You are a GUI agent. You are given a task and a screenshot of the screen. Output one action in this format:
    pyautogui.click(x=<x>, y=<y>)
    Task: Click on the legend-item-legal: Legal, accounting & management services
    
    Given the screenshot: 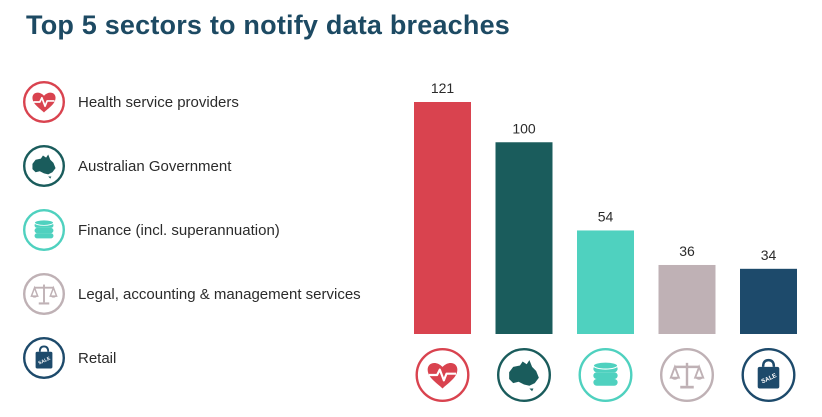 What is the action you would take?
    pyautogui.click(x=212, y=294)
    